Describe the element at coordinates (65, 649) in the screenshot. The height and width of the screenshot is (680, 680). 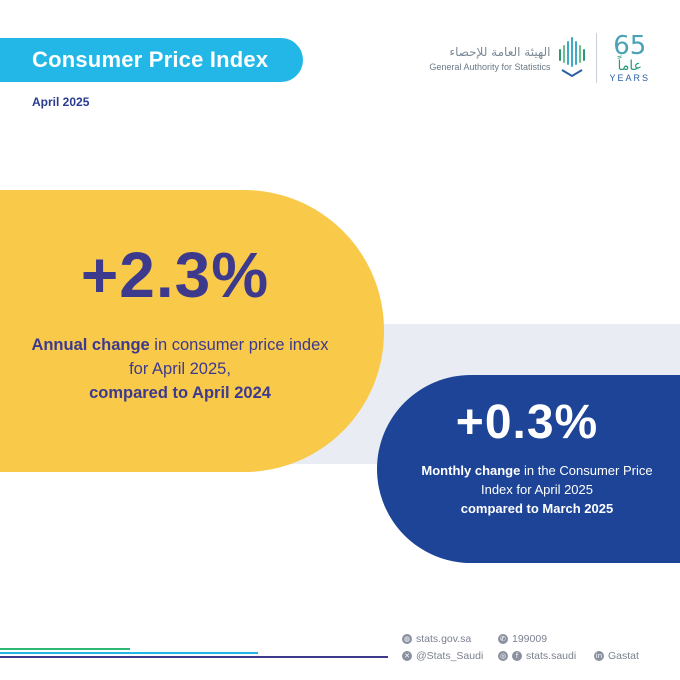
I see `green-line` at that location.